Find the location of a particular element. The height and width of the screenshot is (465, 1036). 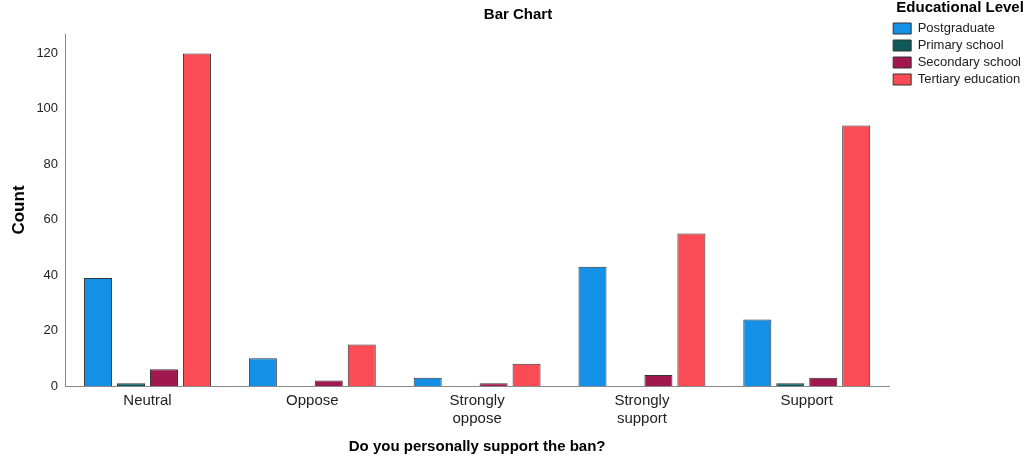

chart-title: Bar Chart is located at coordinates (518, 14).